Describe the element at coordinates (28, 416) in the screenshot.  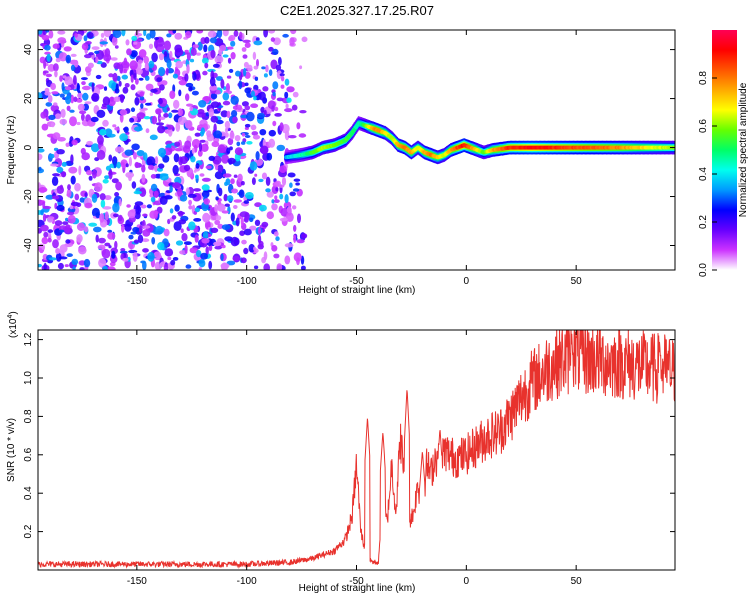
I see `y-tick-label: 0.8` at that location.